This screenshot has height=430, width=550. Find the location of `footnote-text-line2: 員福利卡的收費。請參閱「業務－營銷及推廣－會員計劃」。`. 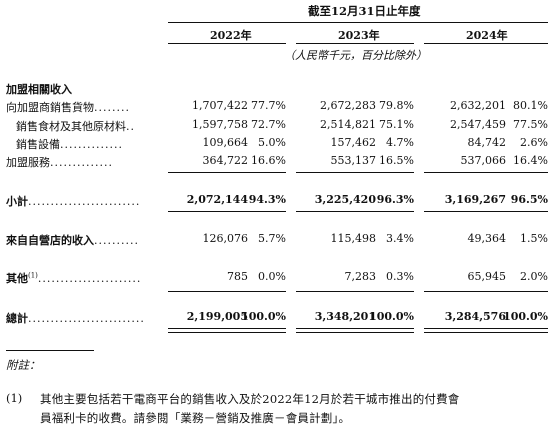

footnote-text-line2: 員福利卡的收費。請參閱「業務－營銷及推廣－會員計劃」。 is located at coordinates (195, 418).